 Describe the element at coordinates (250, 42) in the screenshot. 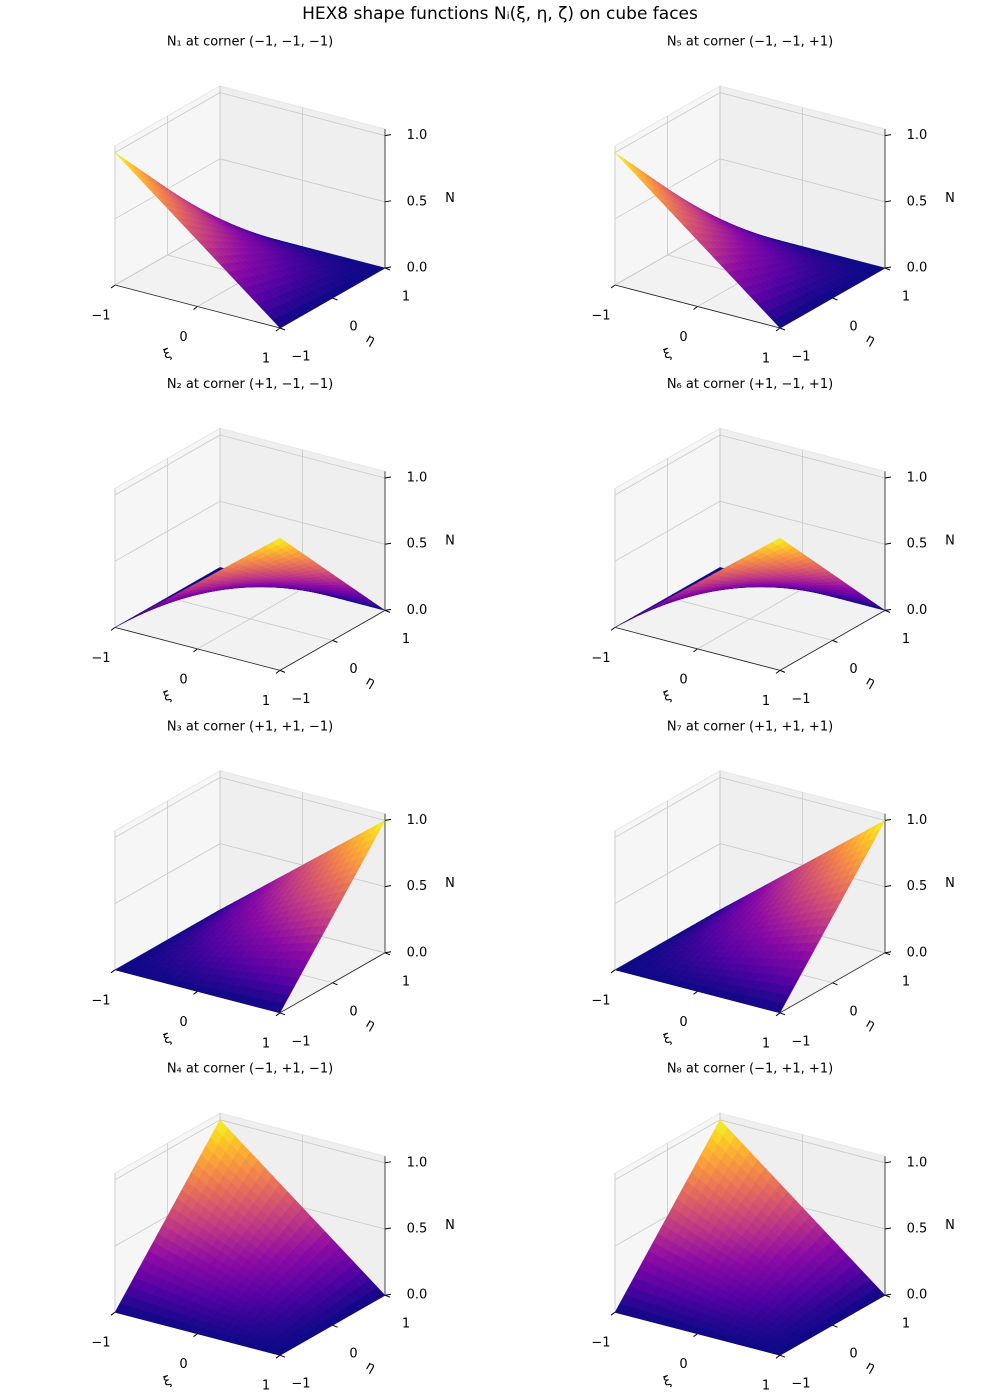

I see `subplot-title: N₁ at corner (−1, −1, −1)` at that location.